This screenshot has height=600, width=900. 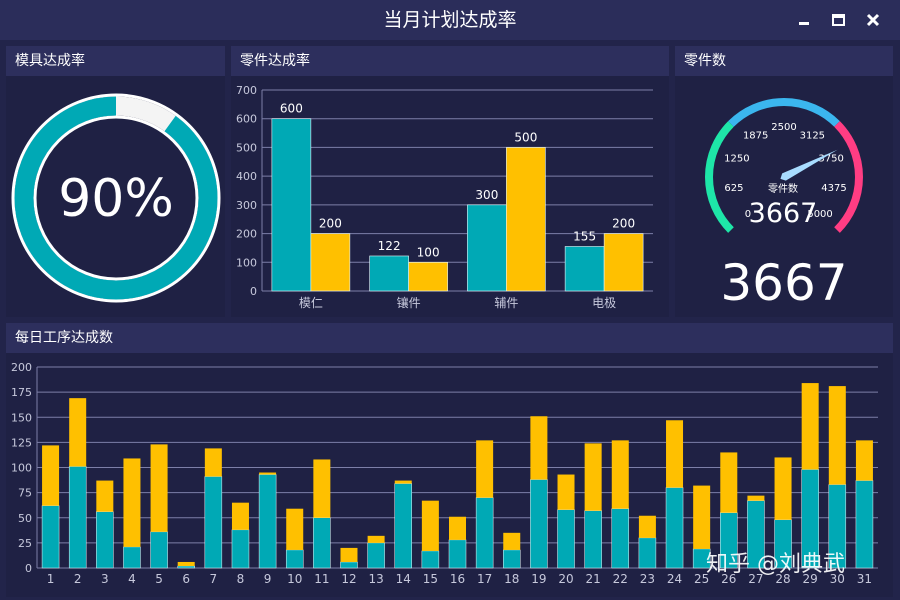 I want to click on bar-value-label: 300, so click(x=486, y=195).